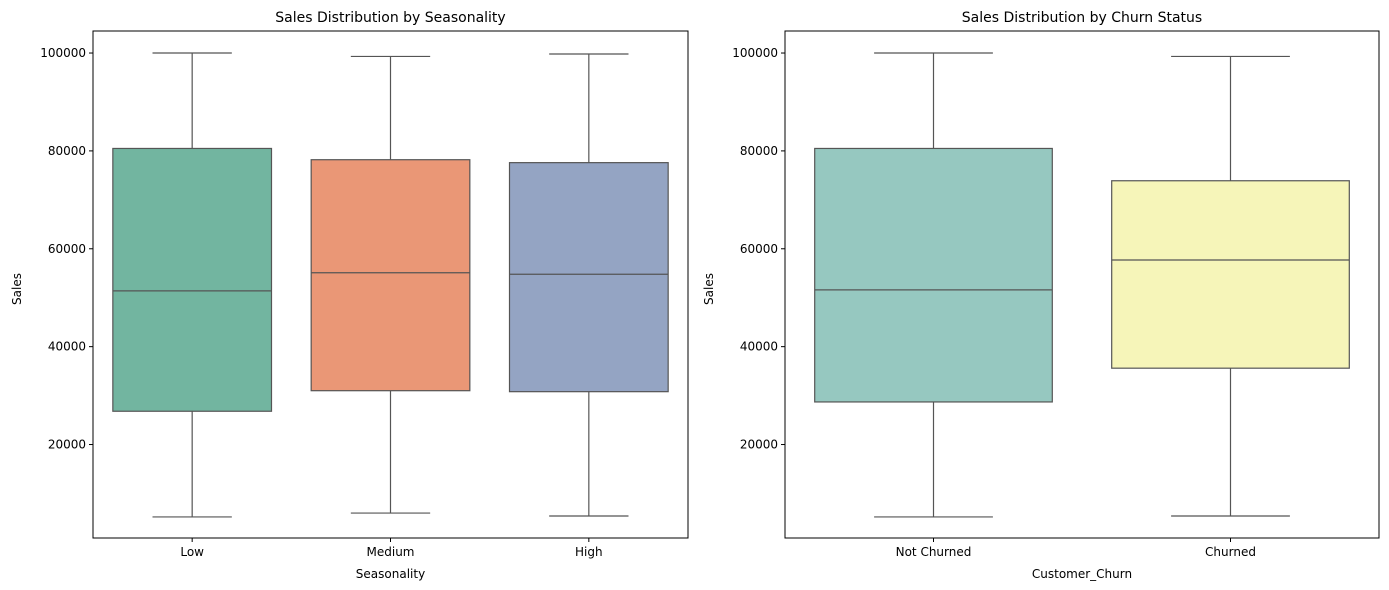 The width and height of the screenshot is (1389, 590). Describe the element at coordinates (1082, 574) in the screenshot. I see `x-axis-label: Customer_Churn` at that location.